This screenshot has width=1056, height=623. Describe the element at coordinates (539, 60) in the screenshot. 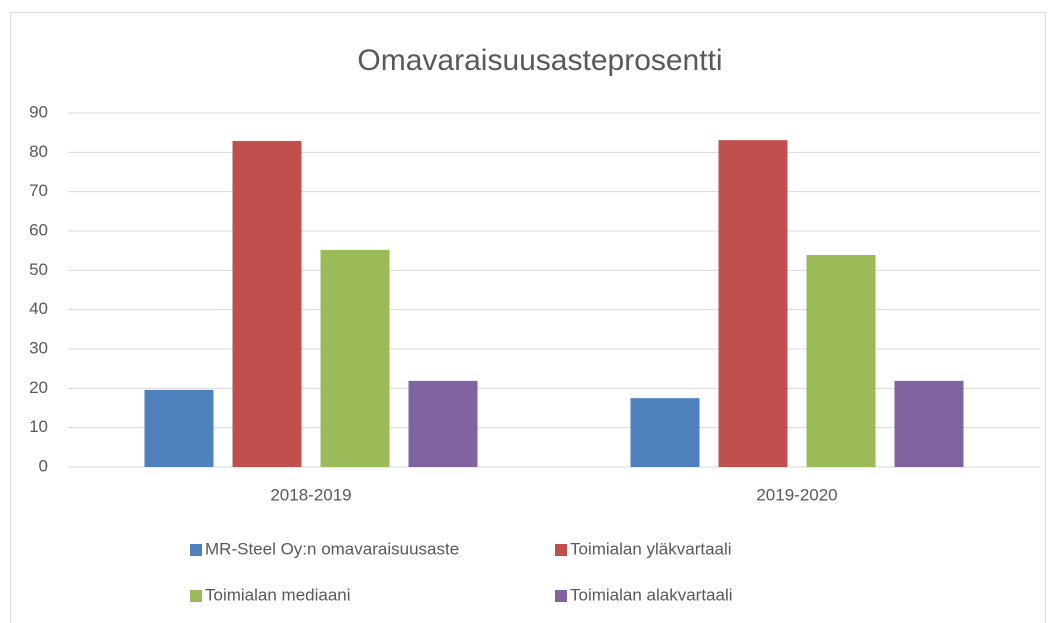

I see `chart-title: Omavaraisuusasteprosentti` at that location.